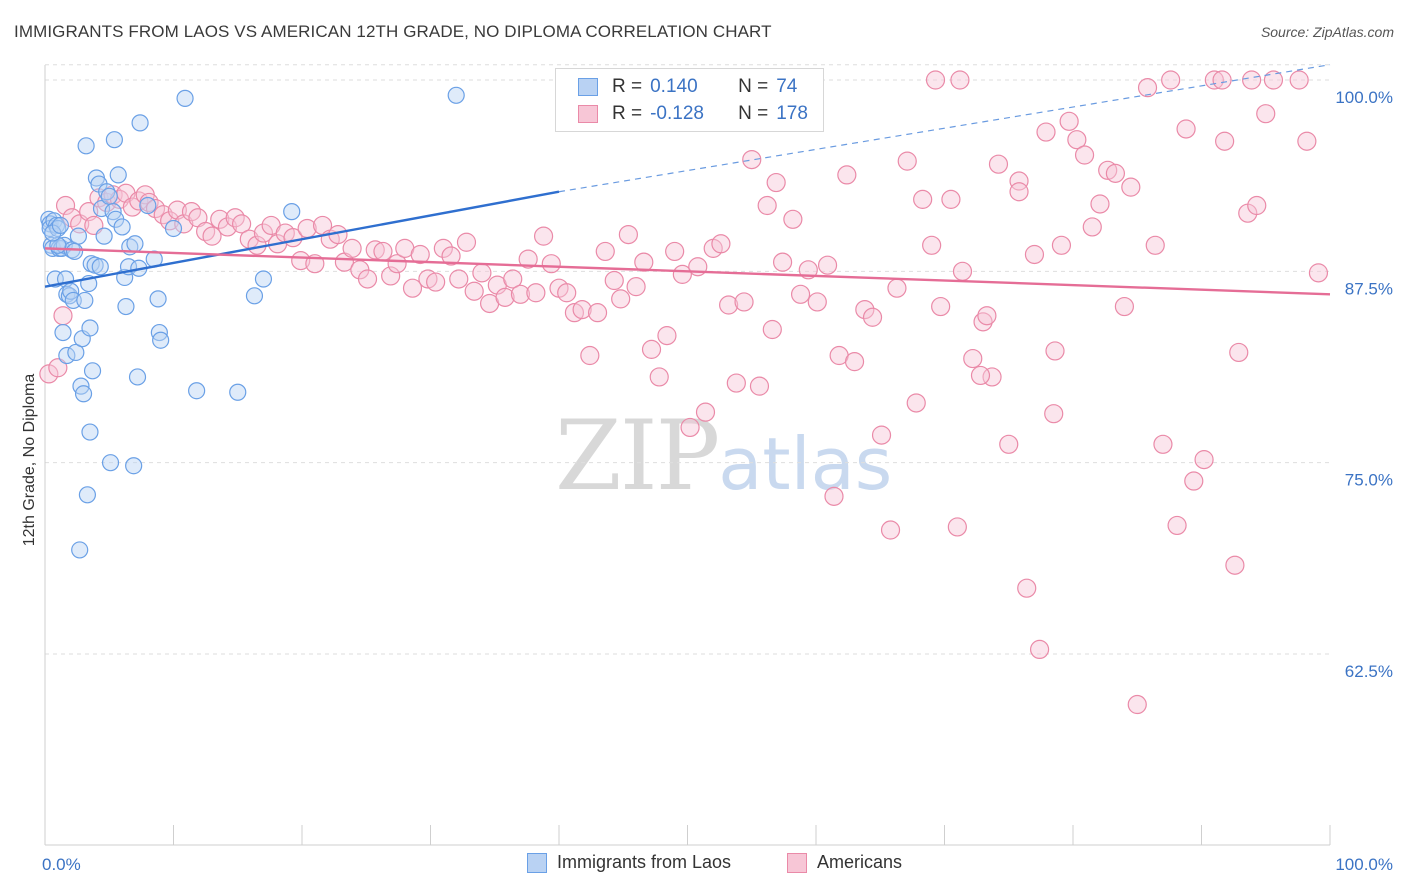 The image size is (1406, 892). What do you see at coordinates (844, 862) in the screenshot?
I see `legend-item-americans: Americans` at bounding box center [844, 862].